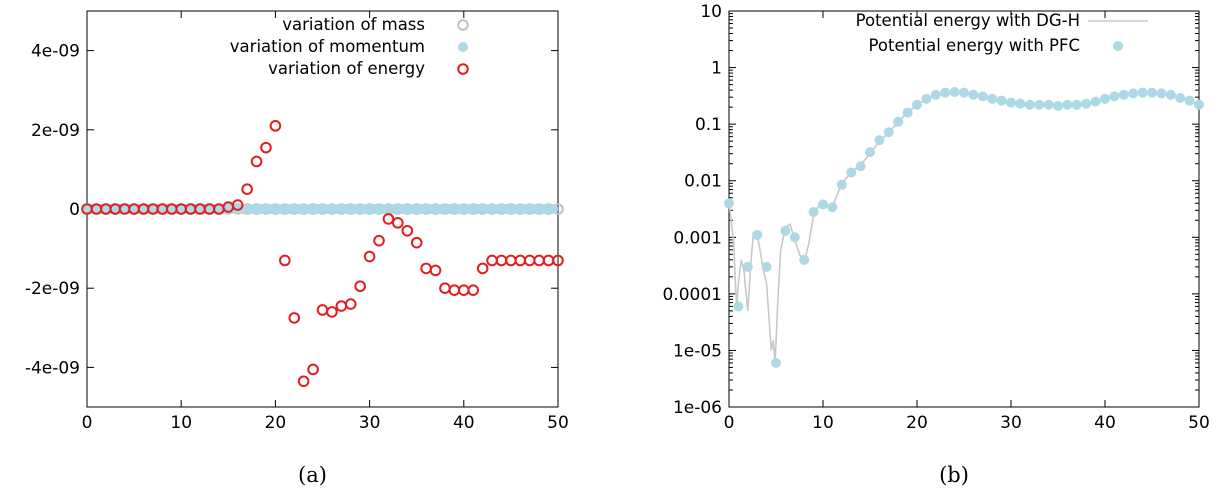 The image size is (1218, 497). Describe the element at coordinates (74, 210) in the screenshot. I see `y-tick-label: 0` at that location.